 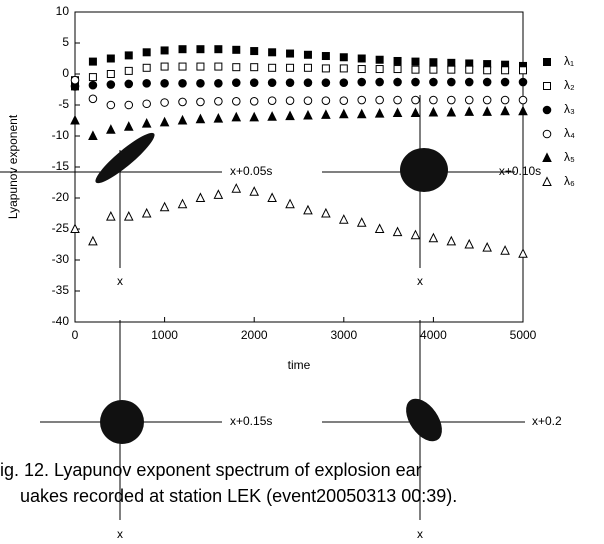 I want to click on annotation: x+0.05s, so click(x=251, y=171).